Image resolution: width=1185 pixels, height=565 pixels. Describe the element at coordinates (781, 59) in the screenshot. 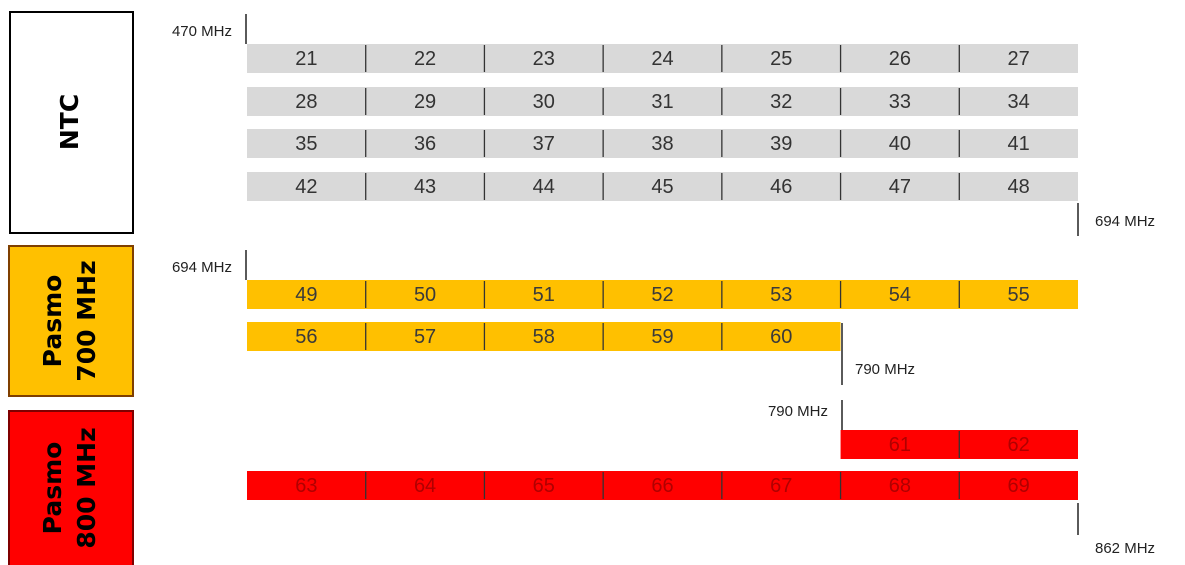

I see `channel-number: 25` at that location.